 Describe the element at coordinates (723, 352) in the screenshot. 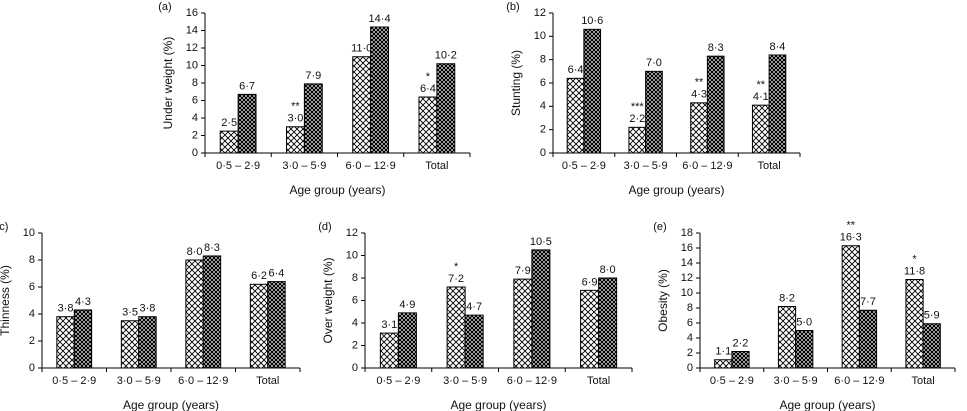

I see `value-label: 1·1` at that location.